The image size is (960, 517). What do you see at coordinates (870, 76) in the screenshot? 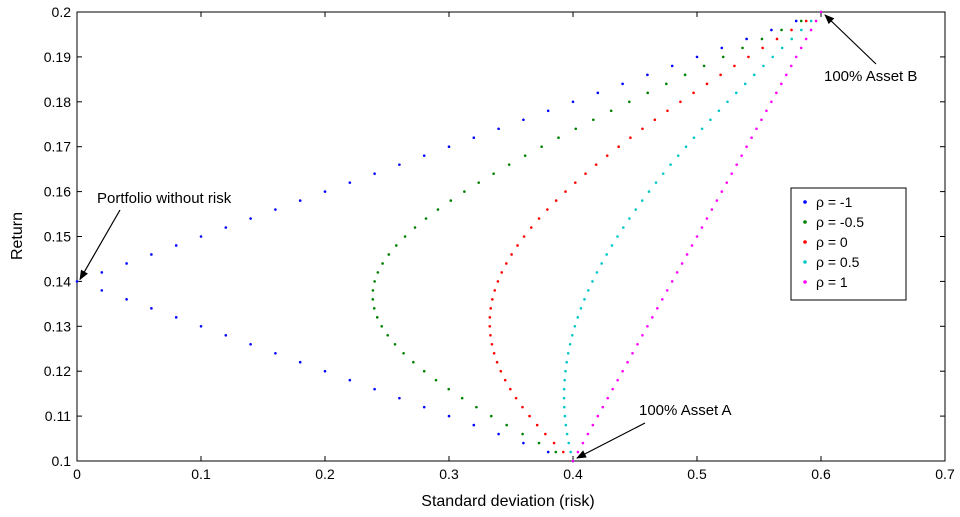
I see `annotation-asset-b: 100% Asset B` at bounding box center [870, 76].